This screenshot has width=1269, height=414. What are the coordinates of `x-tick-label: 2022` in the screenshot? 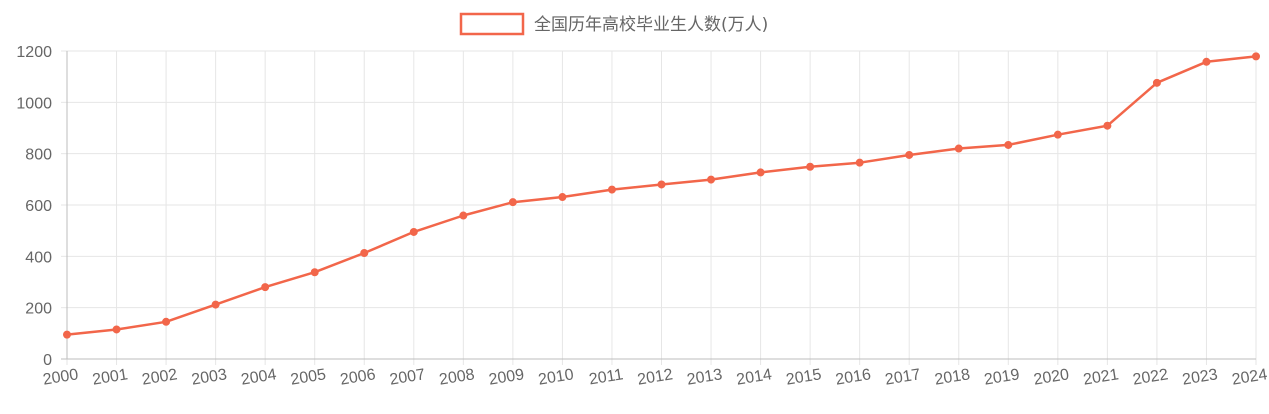 It's located at (1151, 377).